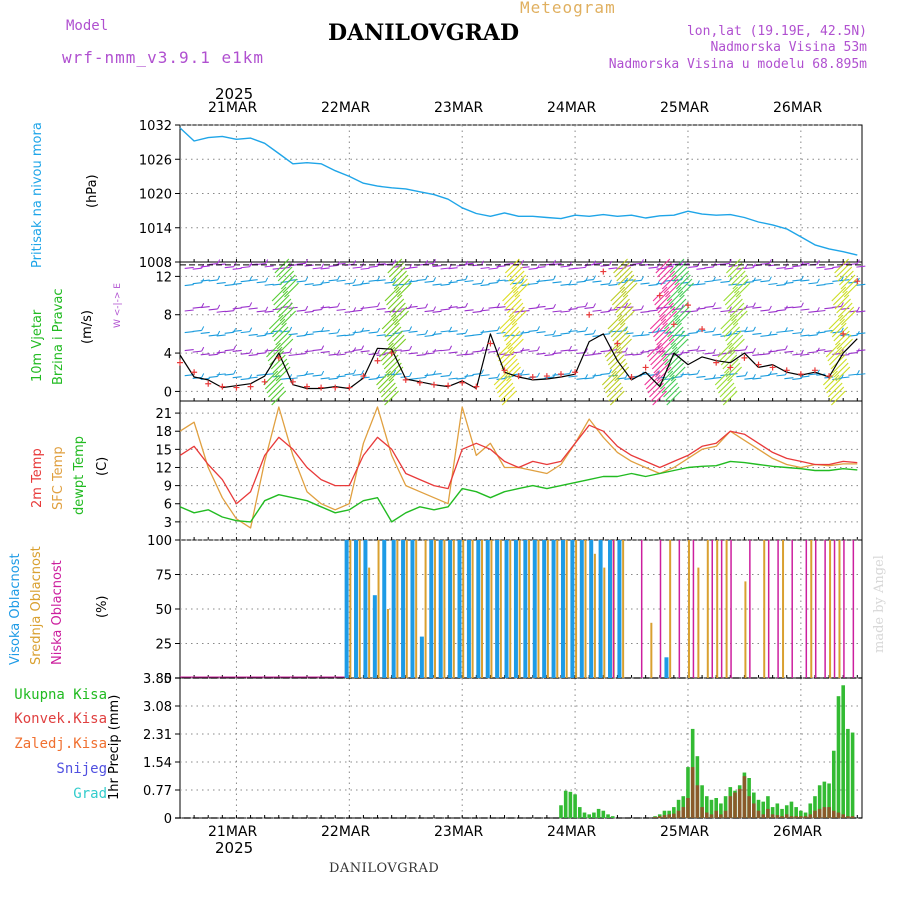 The height and width of the screenshot is (900, 900). I want to click on barb-flag4-65.6, so click(498, 349).